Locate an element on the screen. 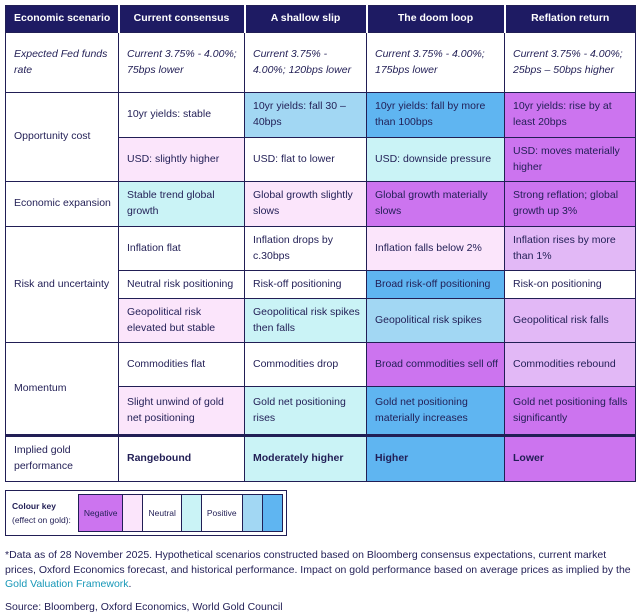  scenario-cell: Geopolitical risk spikes is located at coordinates (435, 320).